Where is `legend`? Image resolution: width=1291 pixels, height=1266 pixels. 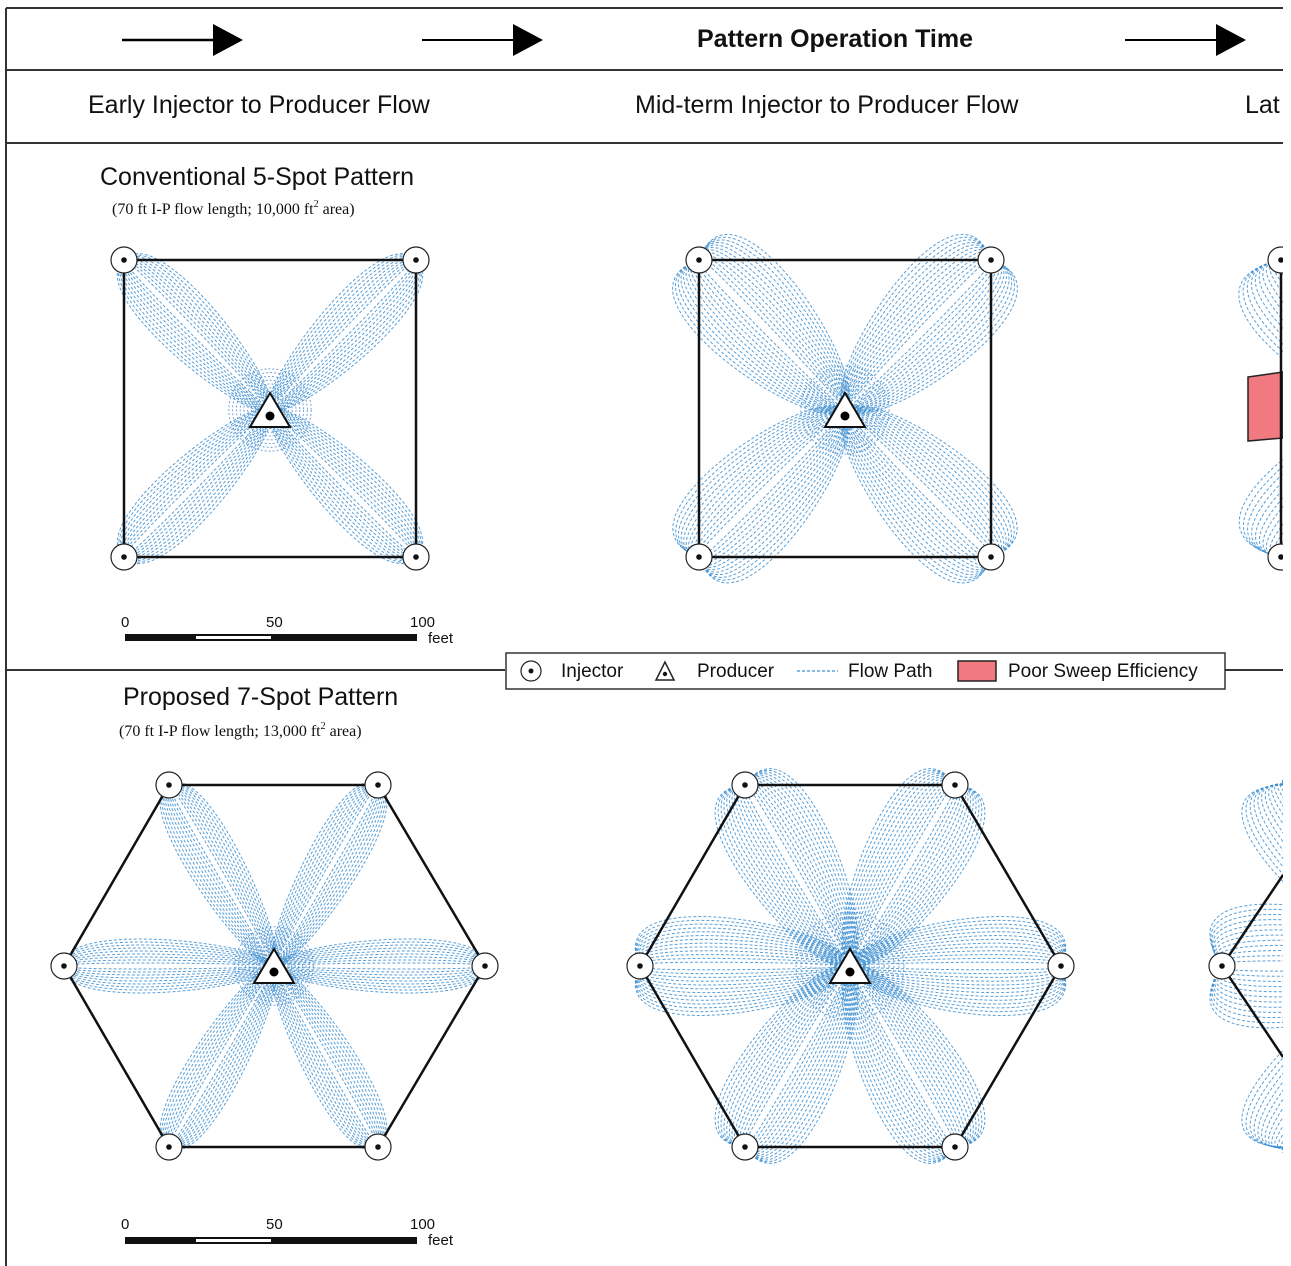
legend is located at coordinates (865, 671).